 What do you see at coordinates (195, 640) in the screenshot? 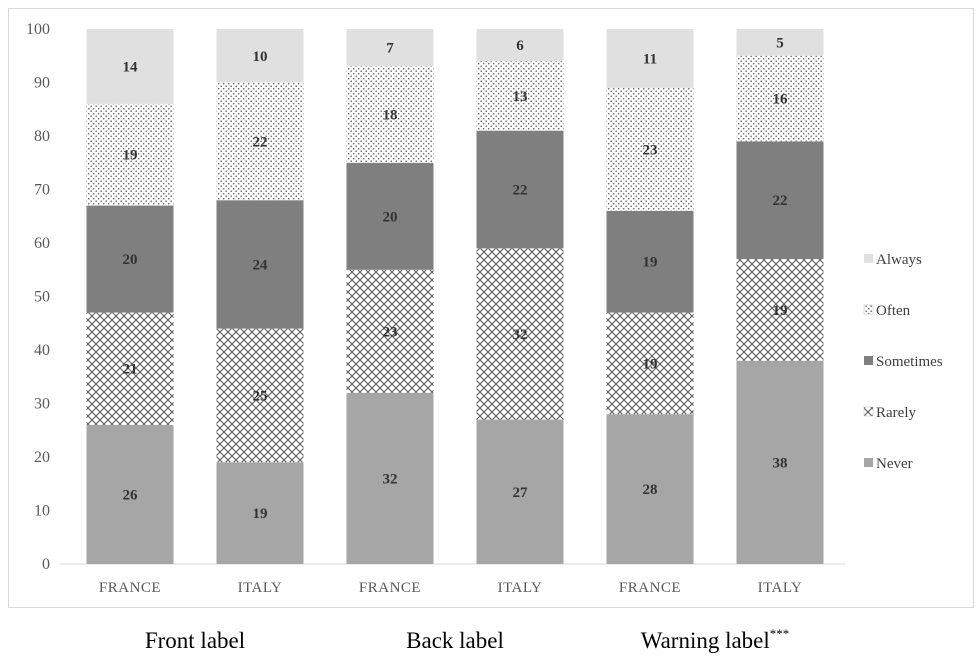
I see `group-label: Front label` at bounding box center [195, 640].